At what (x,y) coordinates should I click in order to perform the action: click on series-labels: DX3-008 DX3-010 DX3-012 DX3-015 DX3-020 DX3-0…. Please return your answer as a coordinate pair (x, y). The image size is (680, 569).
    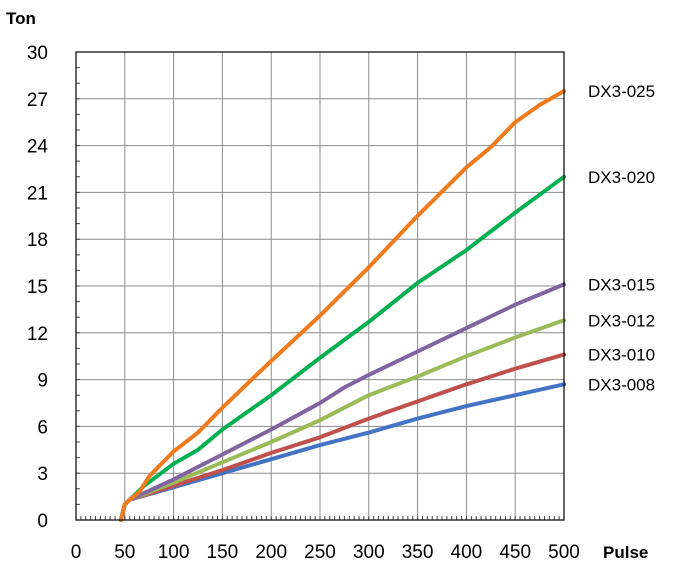
    Looking at the image, I should click on (621, 238).